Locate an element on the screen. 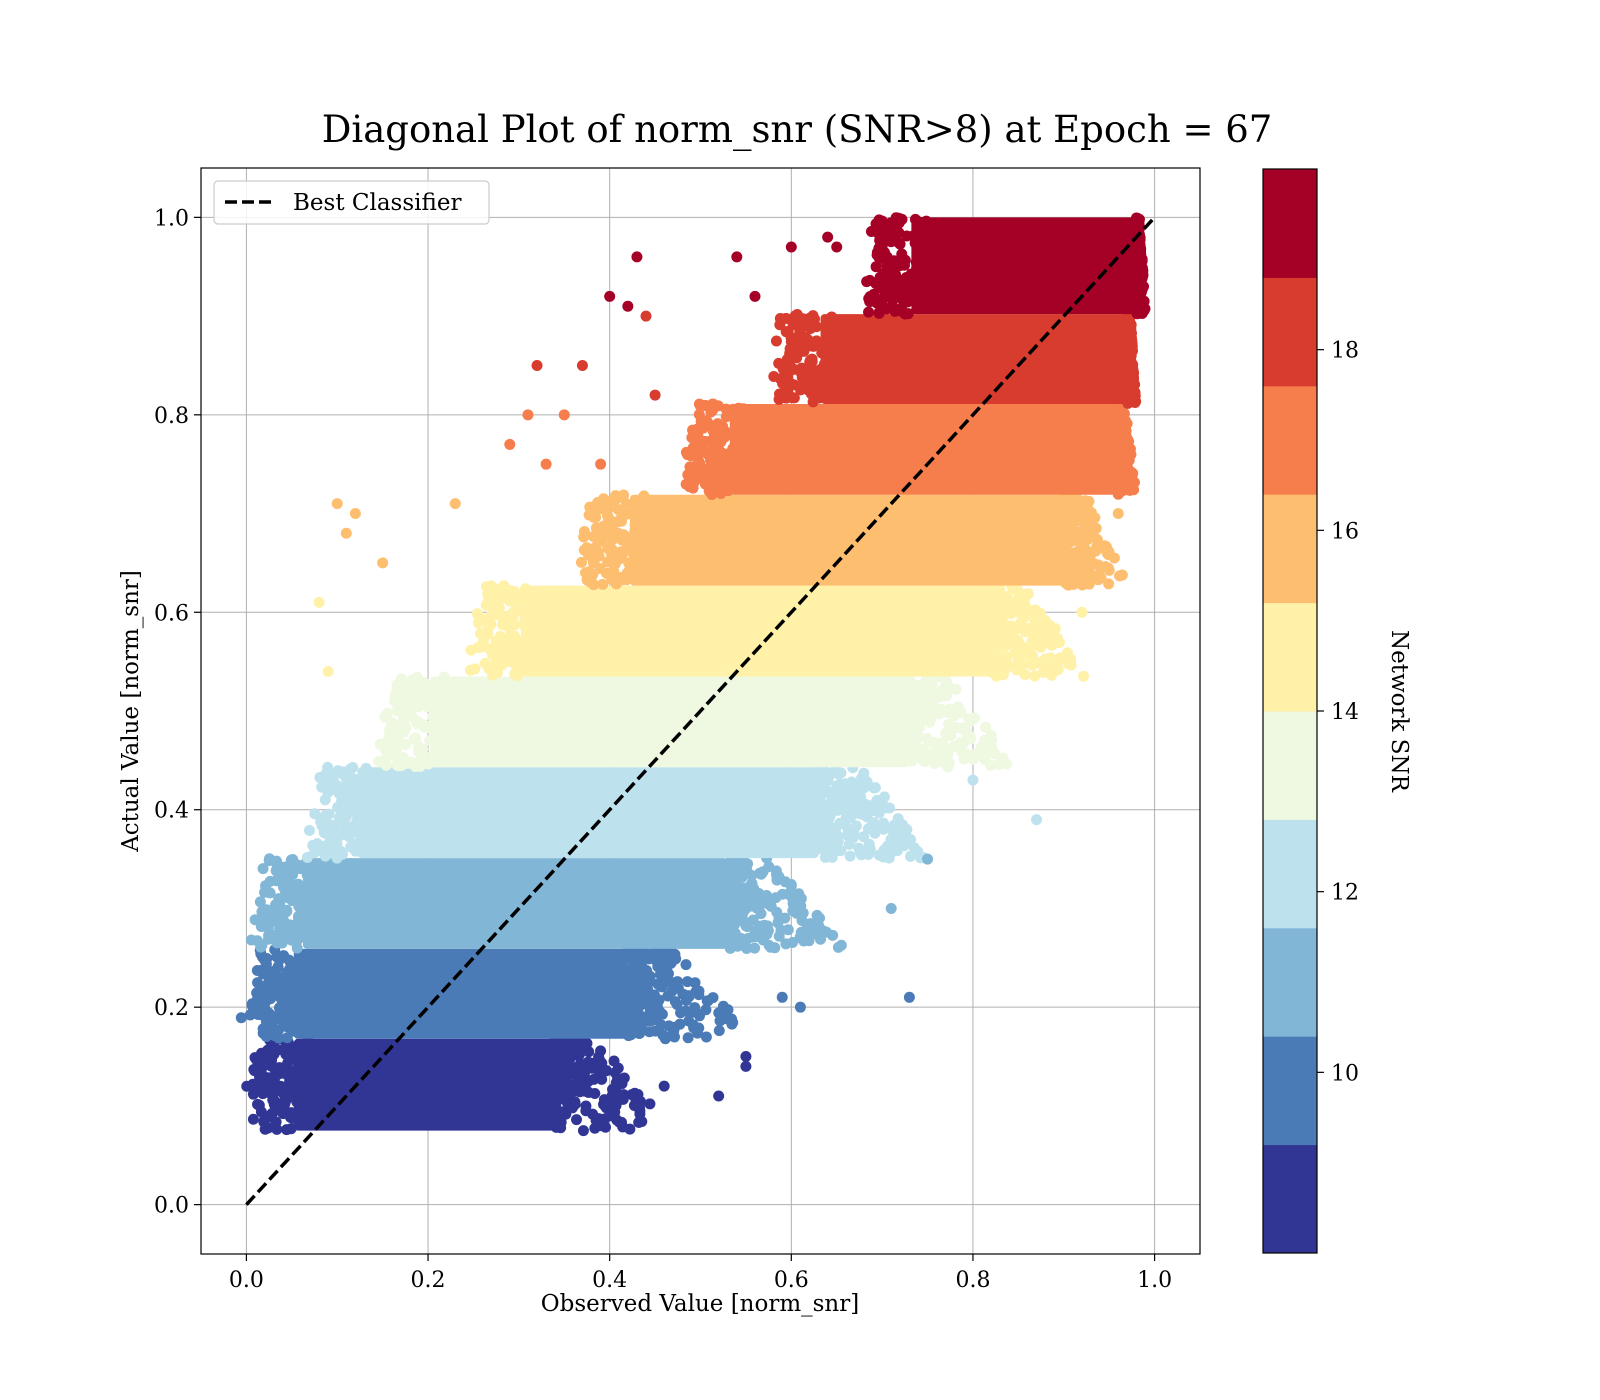 This screenshot has height=1400, width=1600. x-tick-label: 1.0 is located at coordinates (1154, 1280).